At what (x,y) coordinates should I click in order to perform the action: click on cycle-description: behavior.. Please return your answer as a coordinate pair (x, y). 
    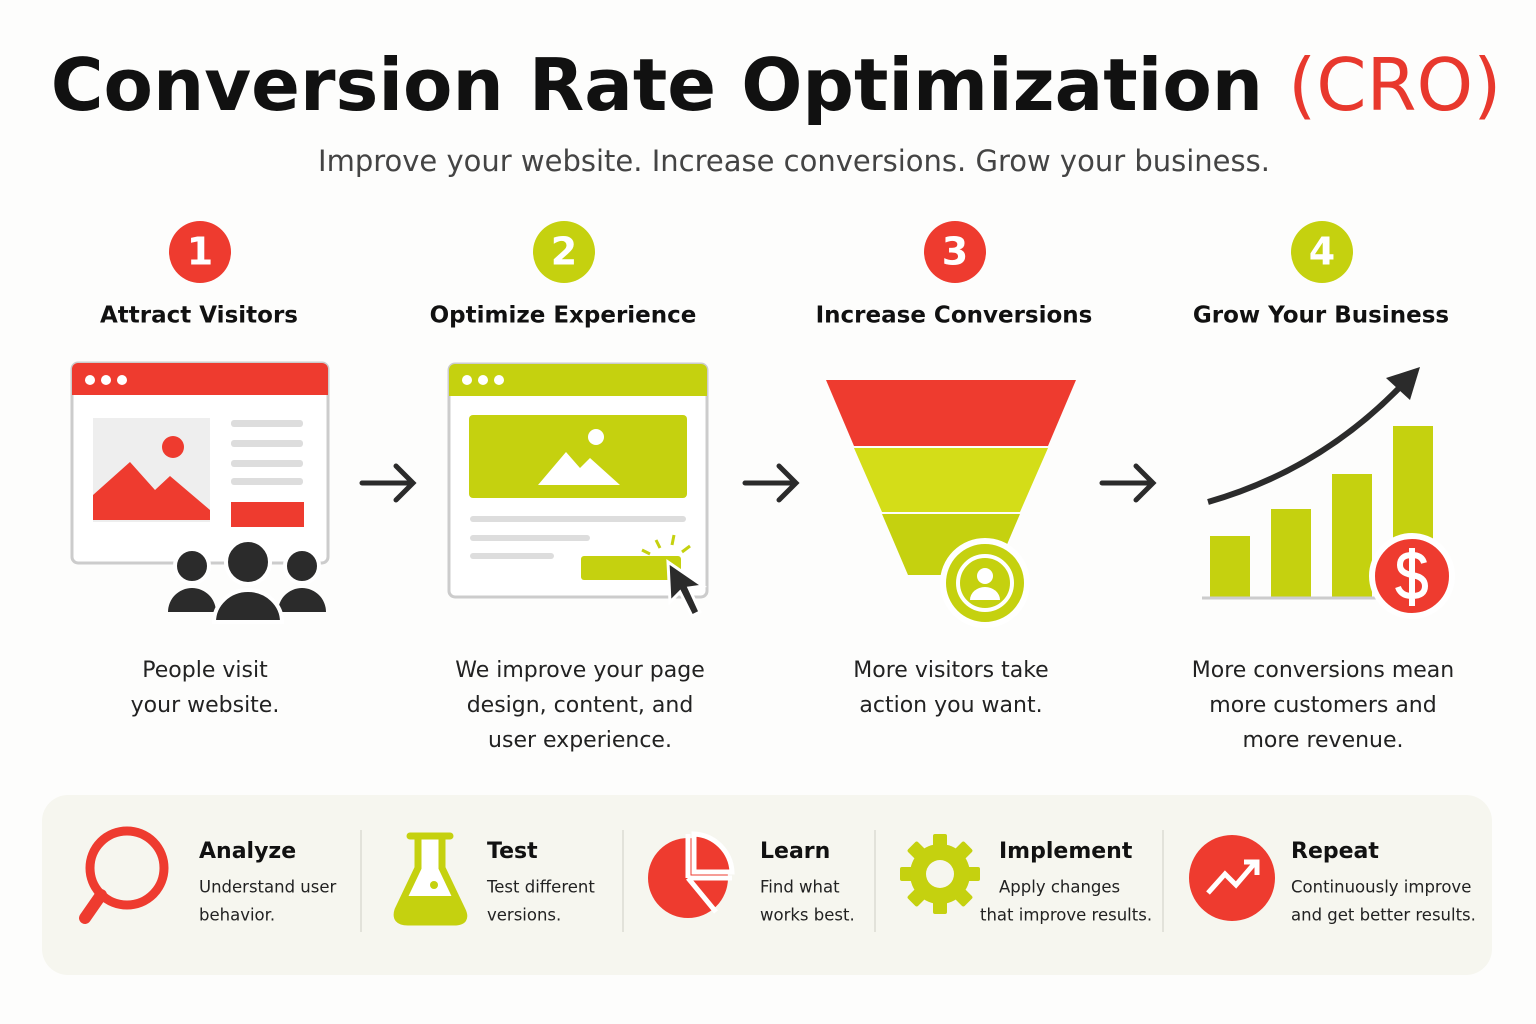
    Looking at the image, I should click on (237, 915).